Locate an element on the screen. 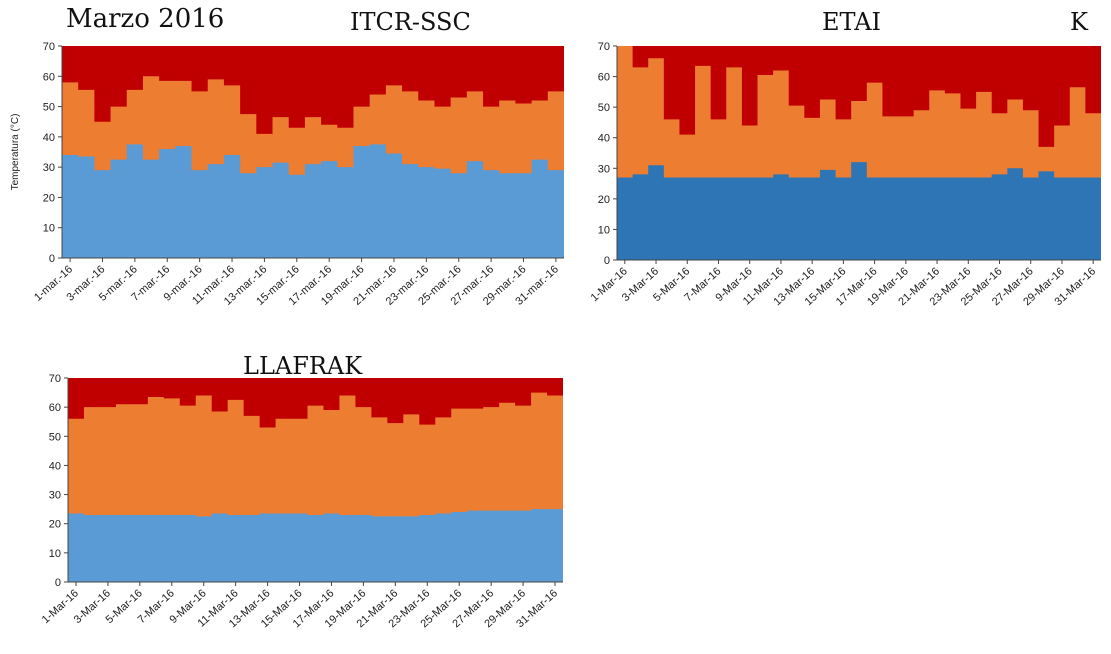 This screenshot has height=654, width=1111. y-tick-label-etai: 0 is located at coordinates (607, 261).